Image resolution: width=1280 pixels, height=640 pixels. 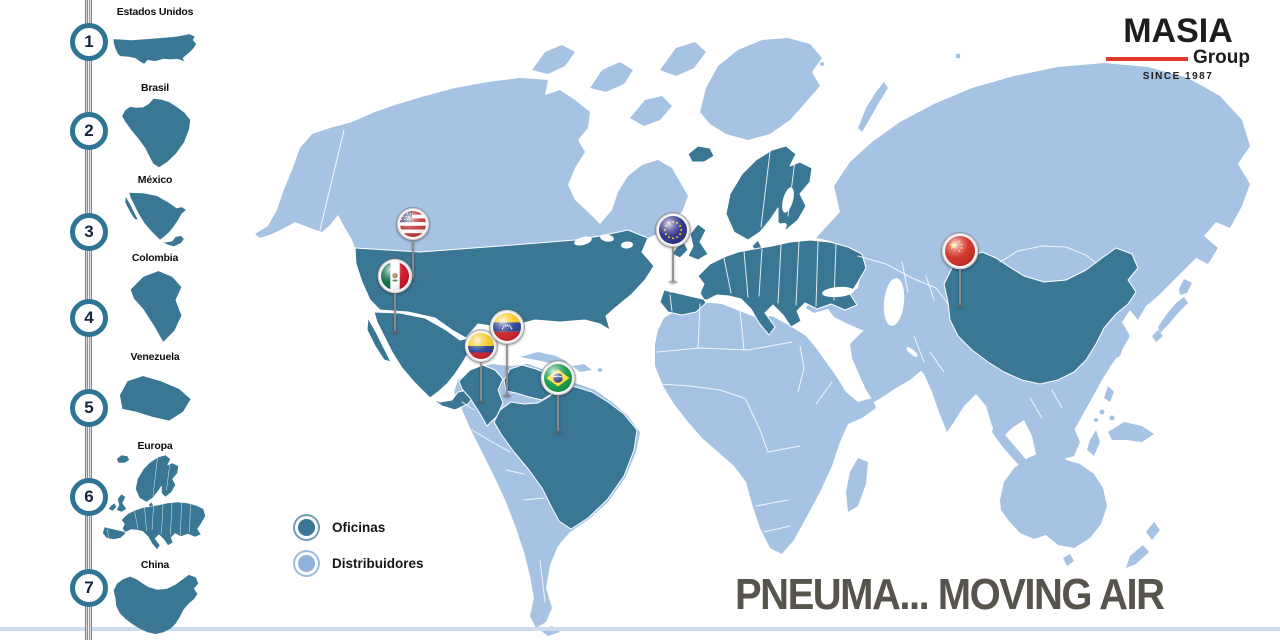 I want to click on thumbnail-mexico, so click(x=155, y=219).